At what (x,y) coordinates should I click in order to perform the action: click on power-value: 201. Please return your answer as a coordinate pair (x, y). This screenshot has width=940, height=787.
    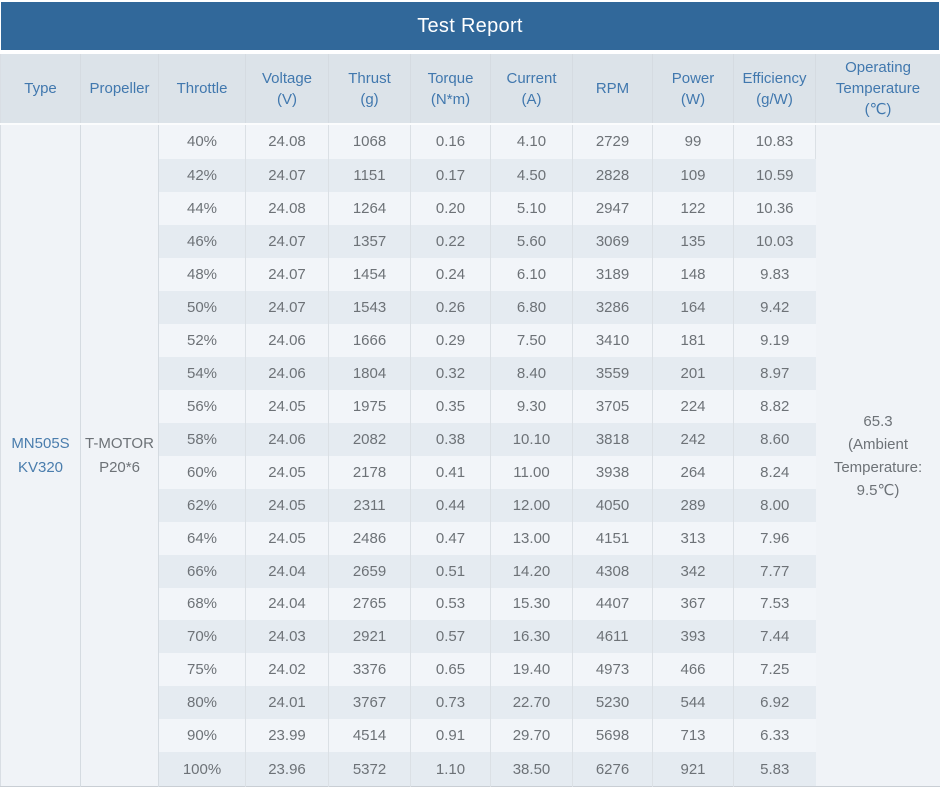
    Looking at the image, I should click on (693, 373).